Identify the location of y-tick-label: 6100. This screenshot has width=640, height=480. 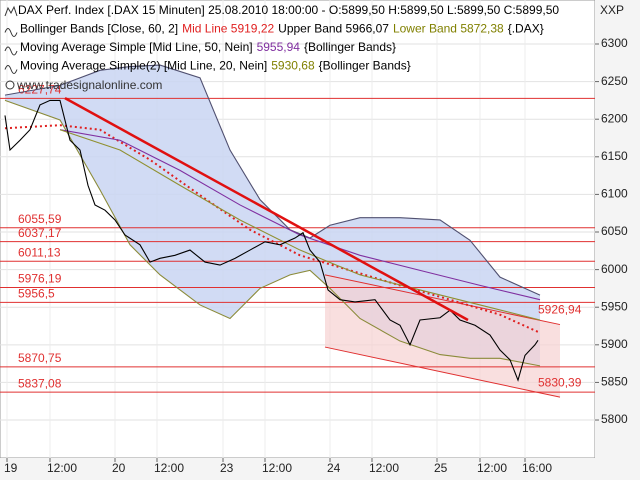
(614, 194).